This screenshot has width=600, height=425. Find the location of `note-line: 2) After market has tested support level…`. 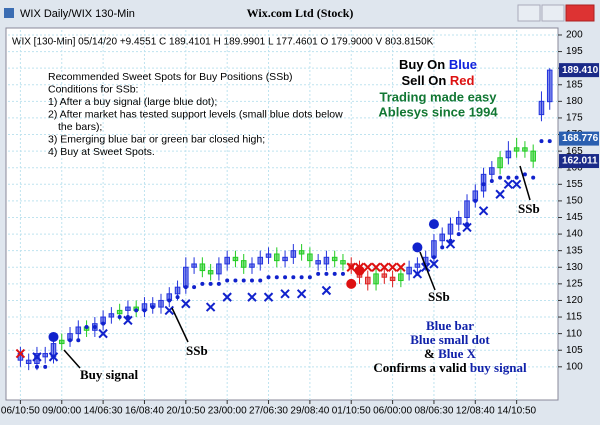

note-line: 2) After market has tested support level… is located at coordinates (195, 114).